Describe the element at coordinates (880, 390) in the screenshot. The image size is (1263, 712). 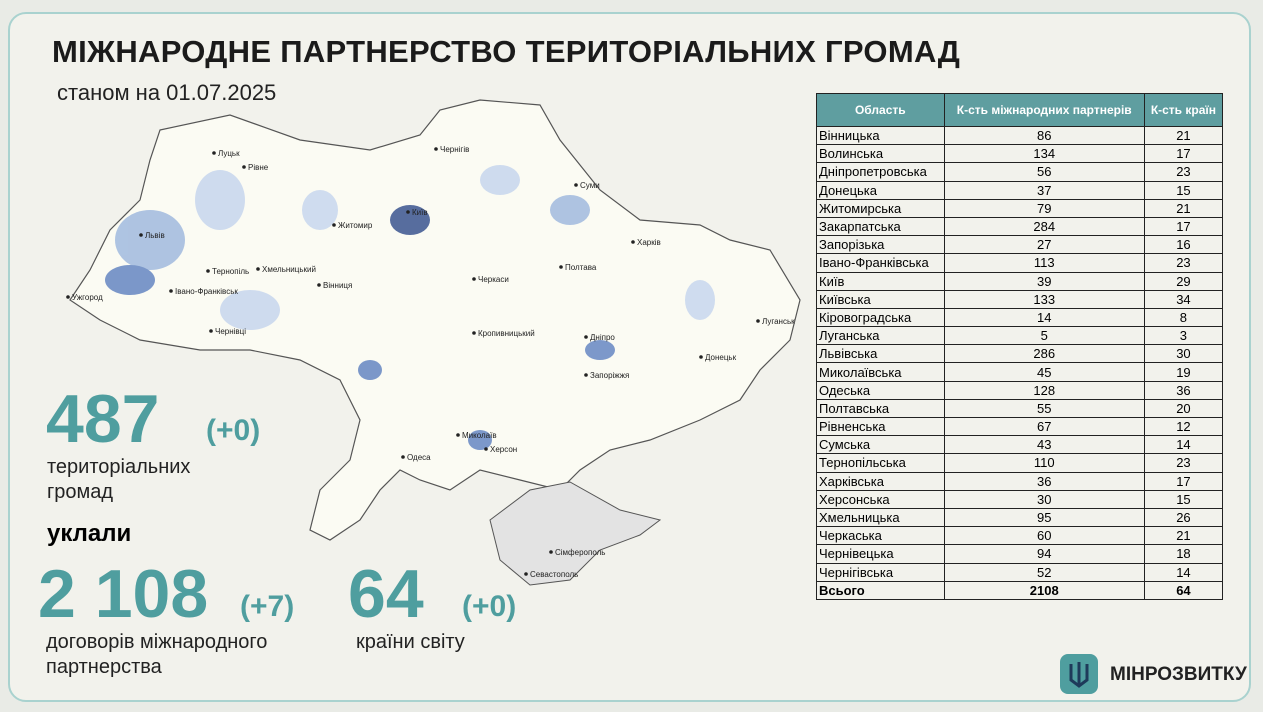
I see `region-cell: Одеська` at that location.